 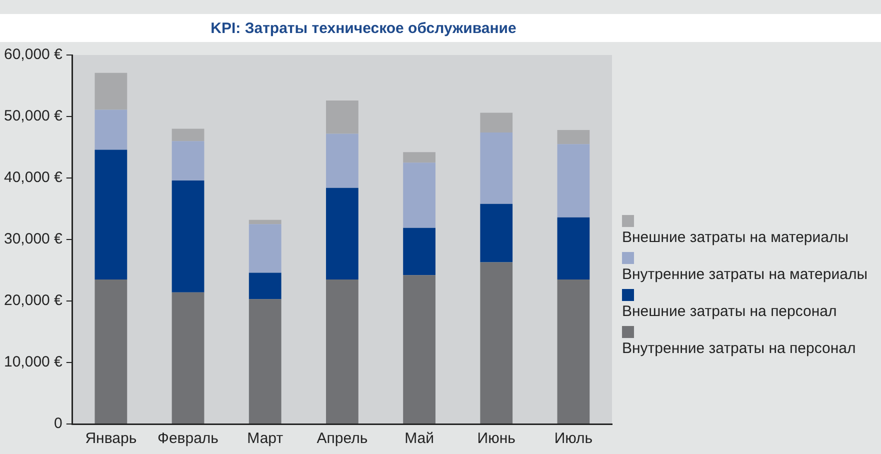 What do you see at coordinates (419, 439) in the screenshot?
I see `x-tick-label: Май` at bounding box center [419, 439].